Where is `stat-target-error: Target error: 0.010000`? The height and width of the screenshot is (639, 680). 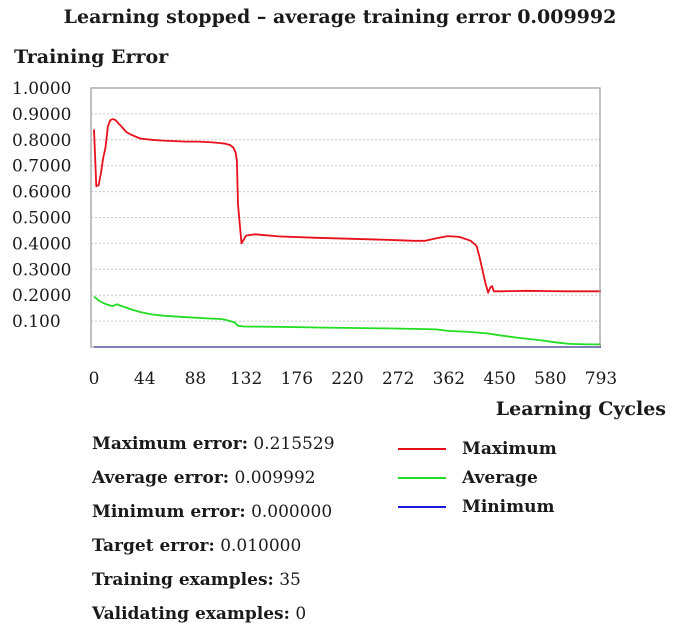
stat-target-error: Target error: 0.010000 is located at coordinates (242, 553).